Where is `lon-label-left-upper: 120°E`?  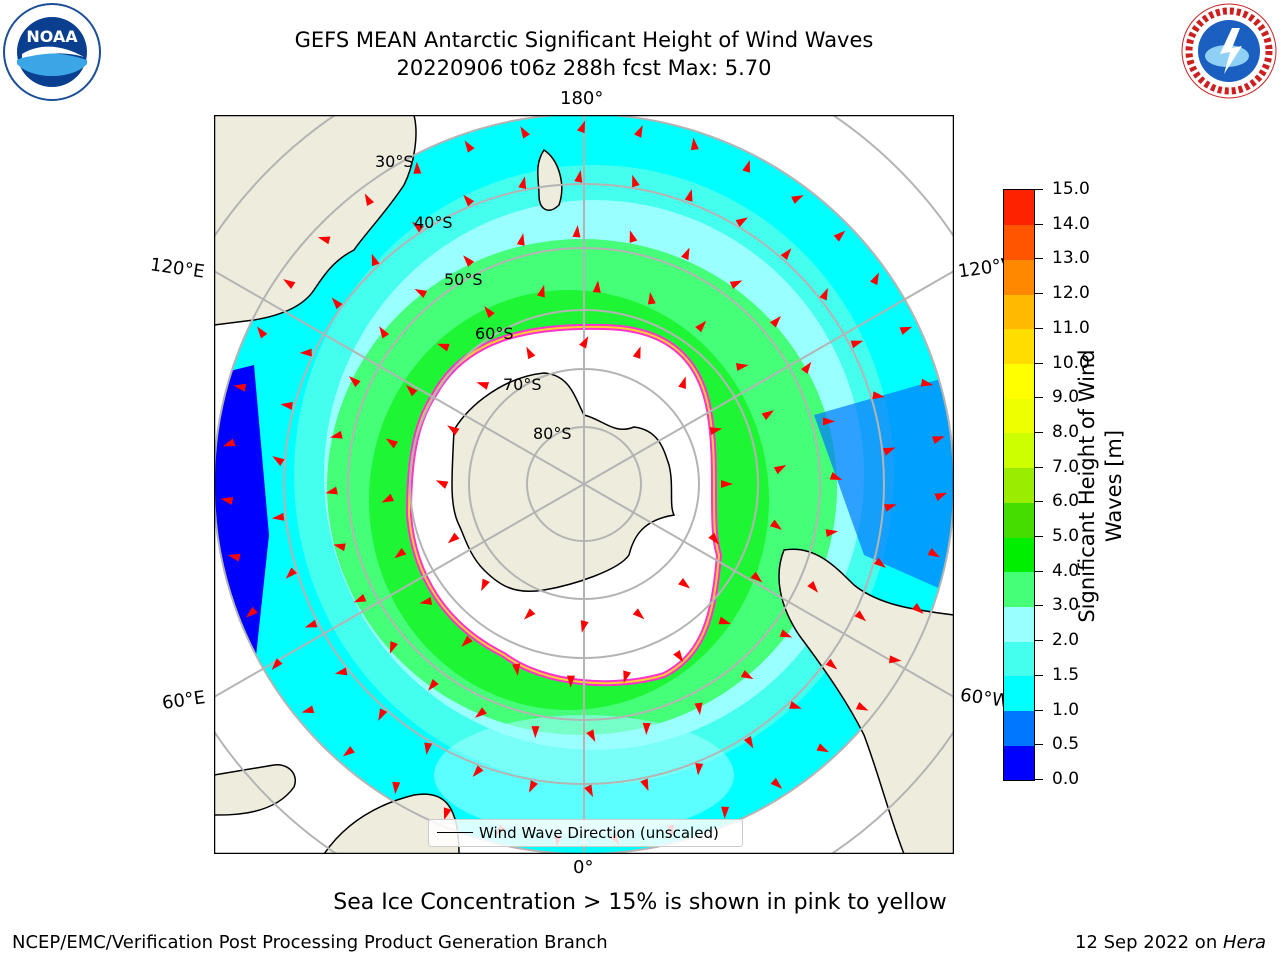
lon-label-left-upper: 120°E is located at coordinates (177, 268).